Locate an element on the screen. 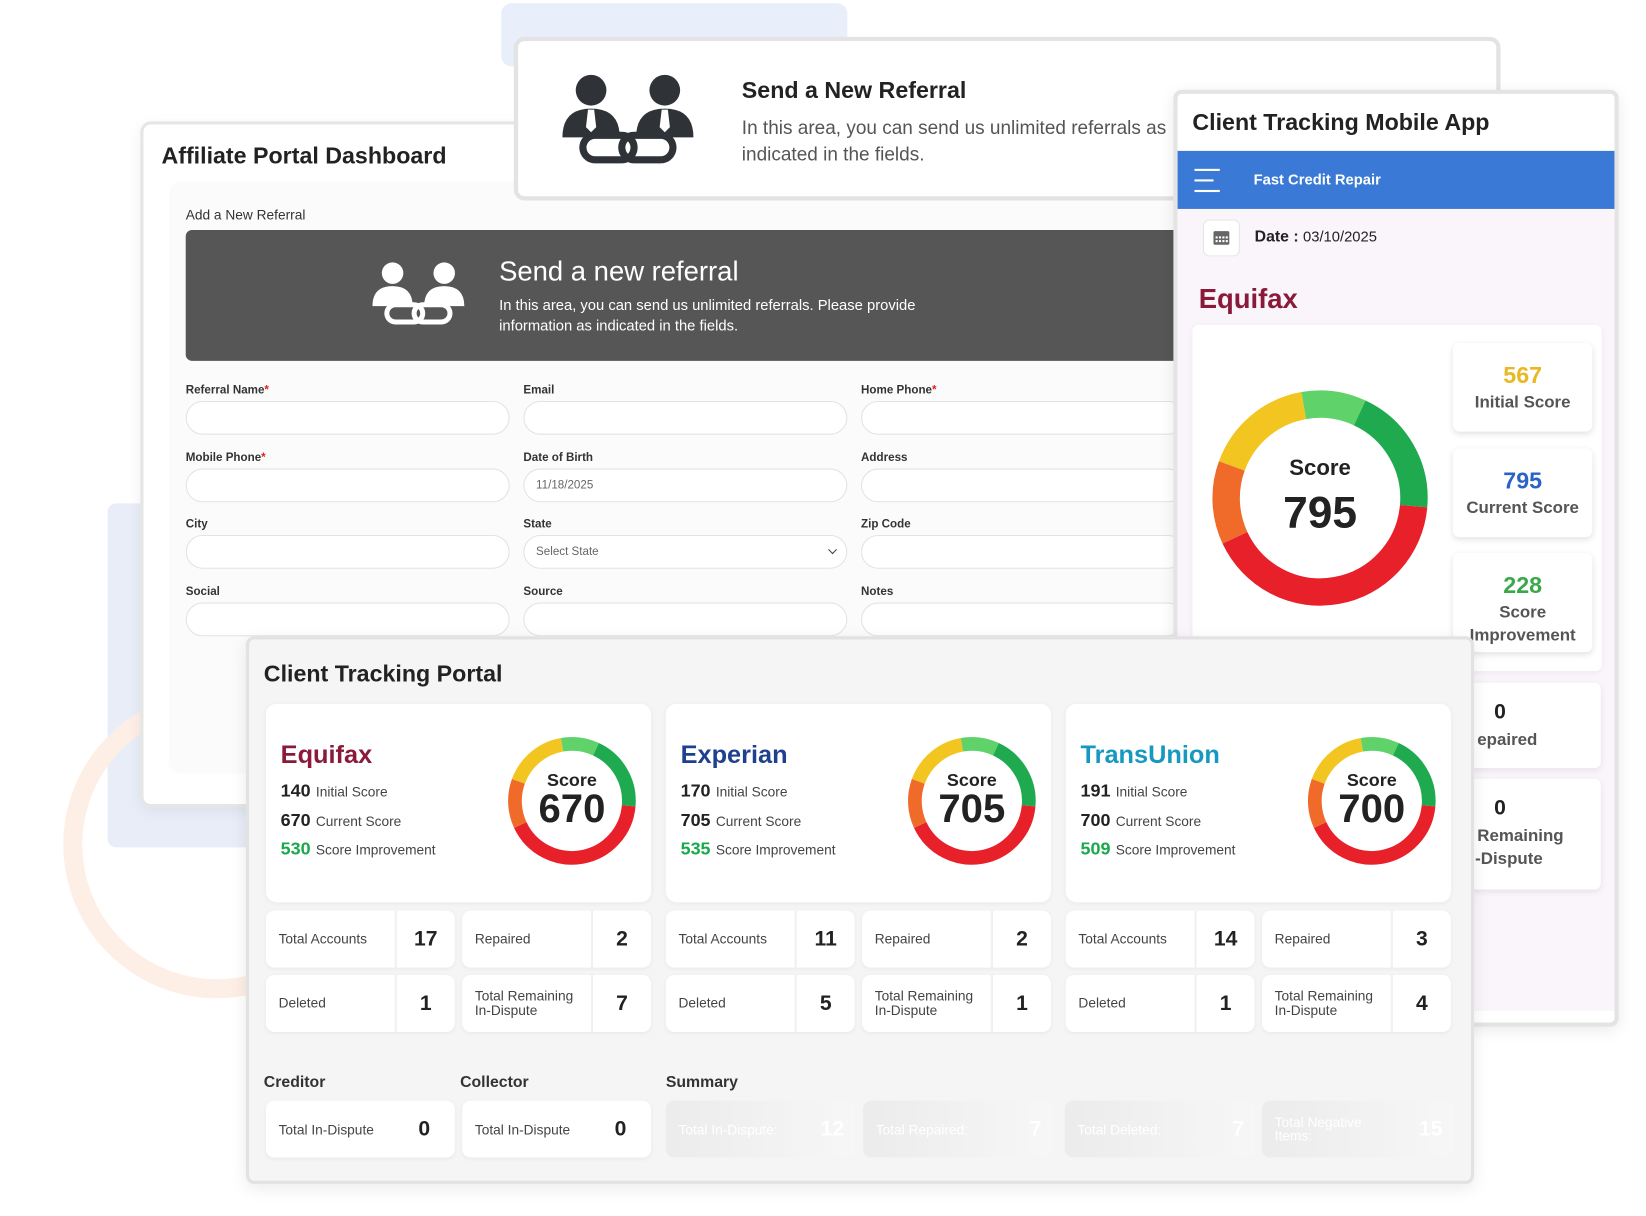 The width and height of the screenshot is (1646, 1216). stat-value: 7 is located at coordinates (622, 1003).